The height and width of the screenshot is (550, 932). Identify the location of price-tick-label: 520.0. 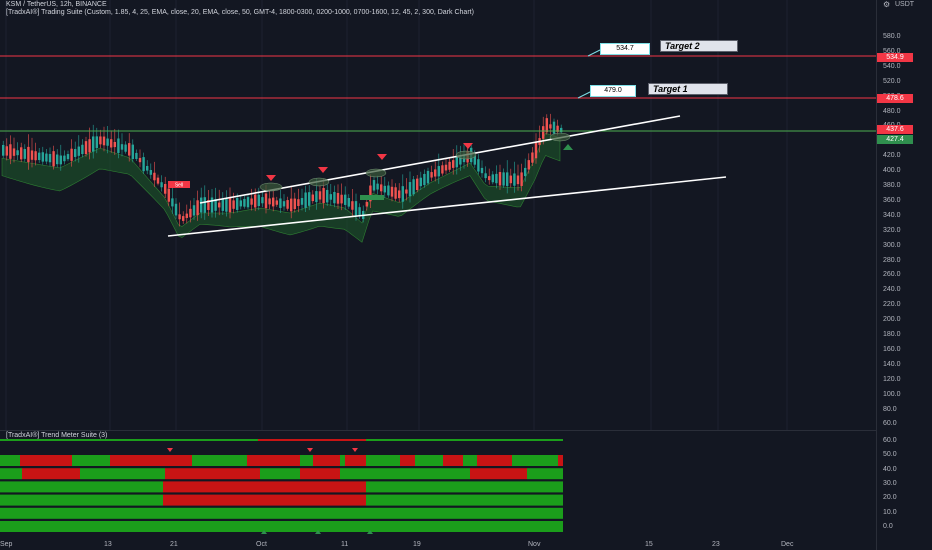
(892, 81).